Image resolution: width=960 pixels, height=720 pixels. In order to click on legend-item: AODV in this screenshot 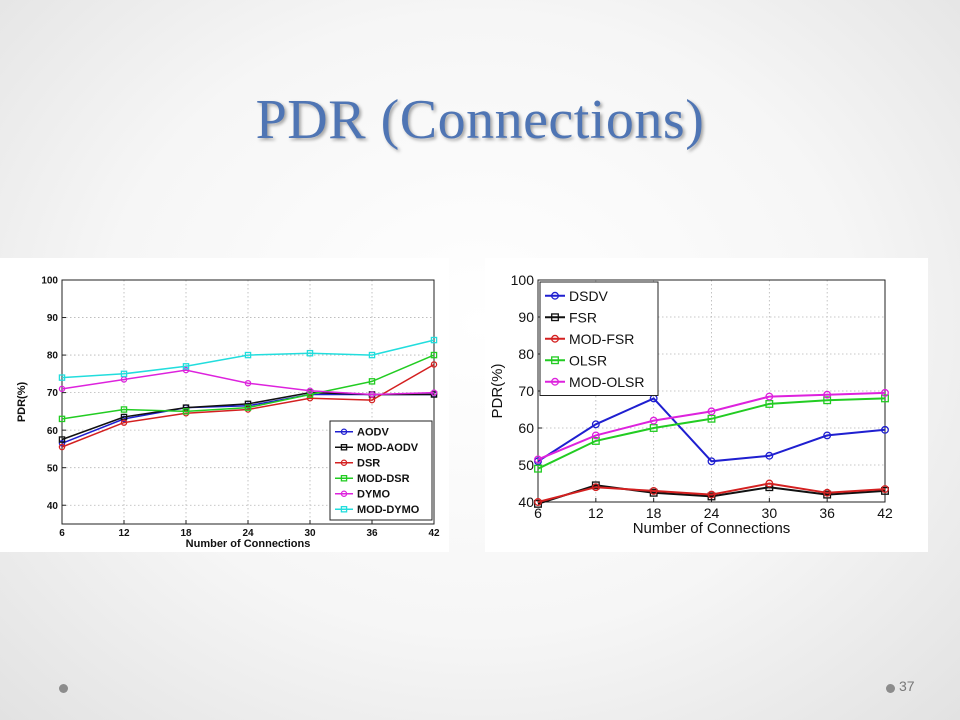, I will do `click(362, 433)`.